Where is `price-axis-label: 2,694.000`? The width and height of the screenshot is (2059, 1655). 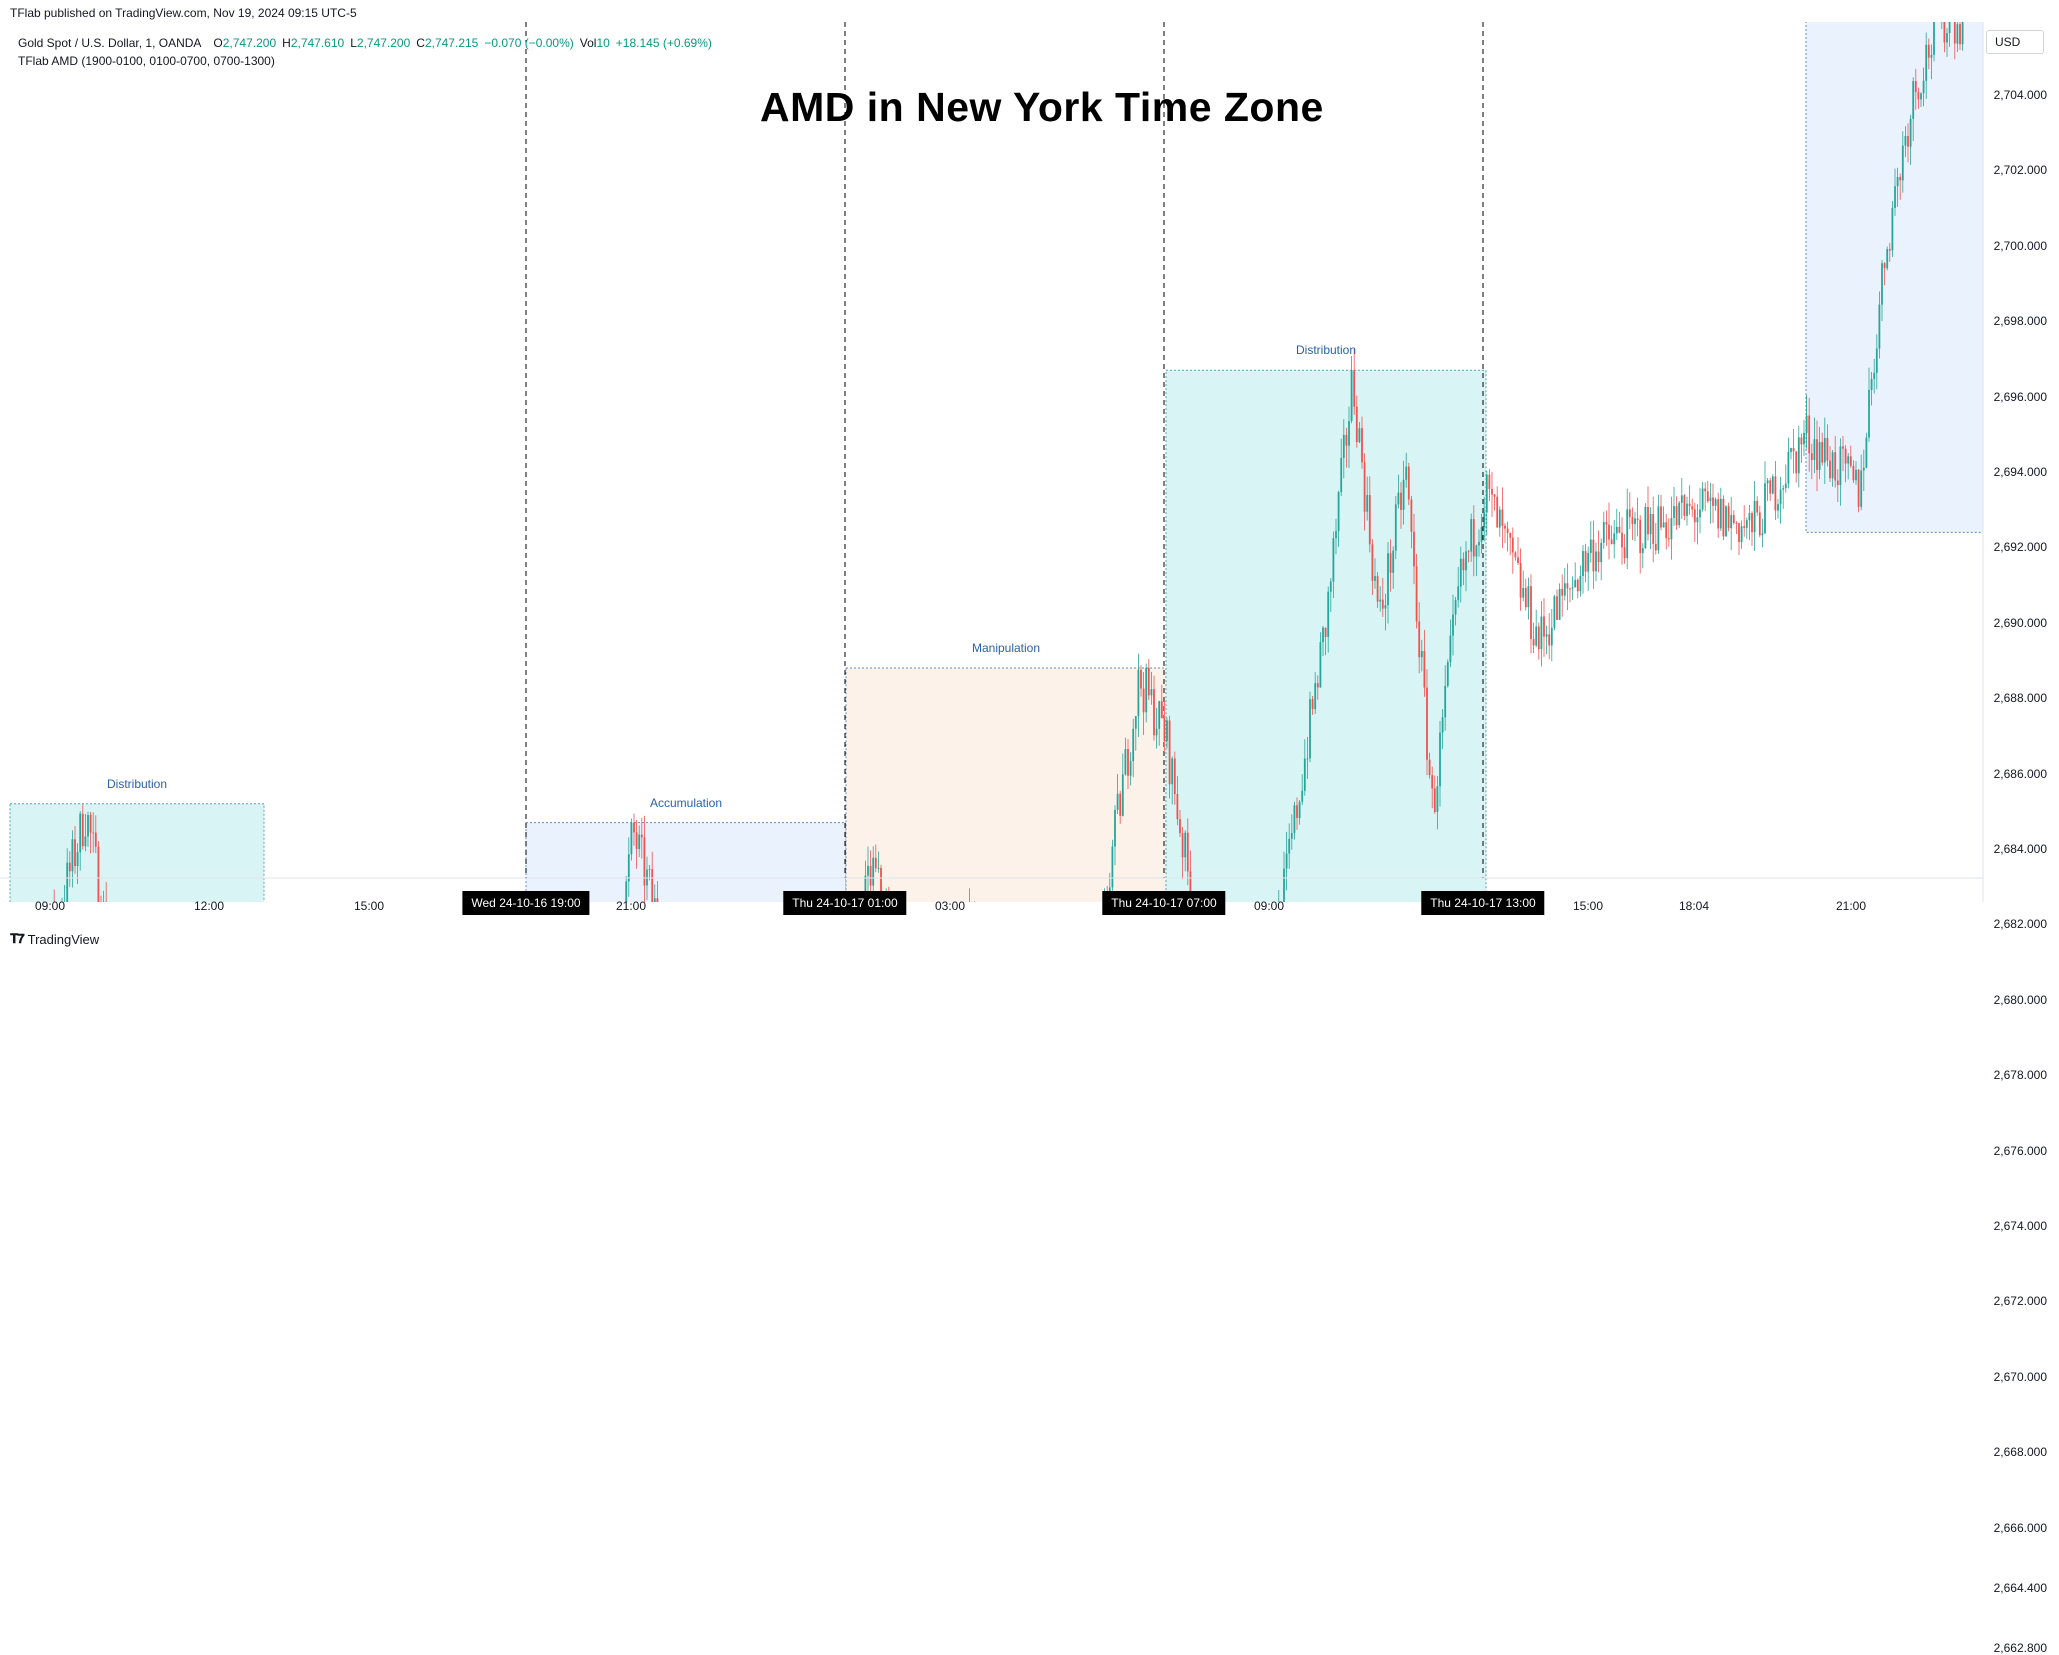
price-axis-label: 2,694.000 is located at coordinates (2020, 472).